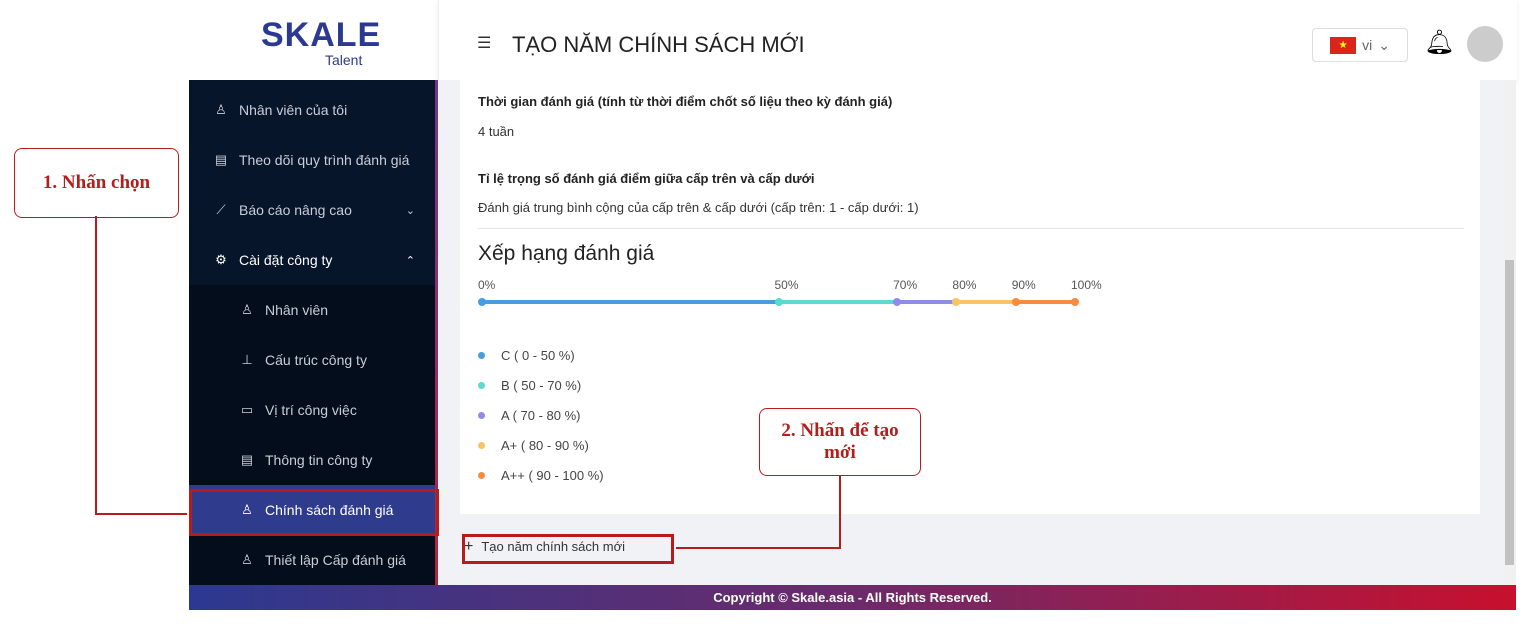 This screenshot has width=1533, height=624. Describe the element at coordinates (905, 285) in the screenshot. I see `scale-tick: 70%` at that location.